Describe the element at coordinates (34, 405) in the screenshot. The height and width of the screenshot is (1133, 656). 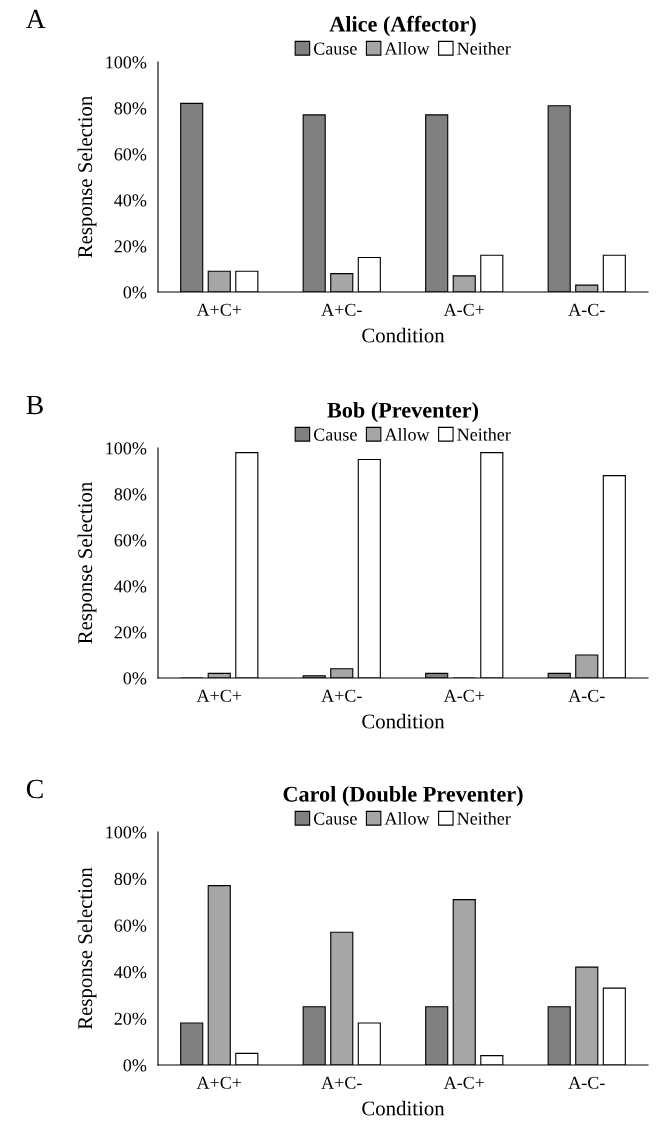
I see `text: B` at that location.